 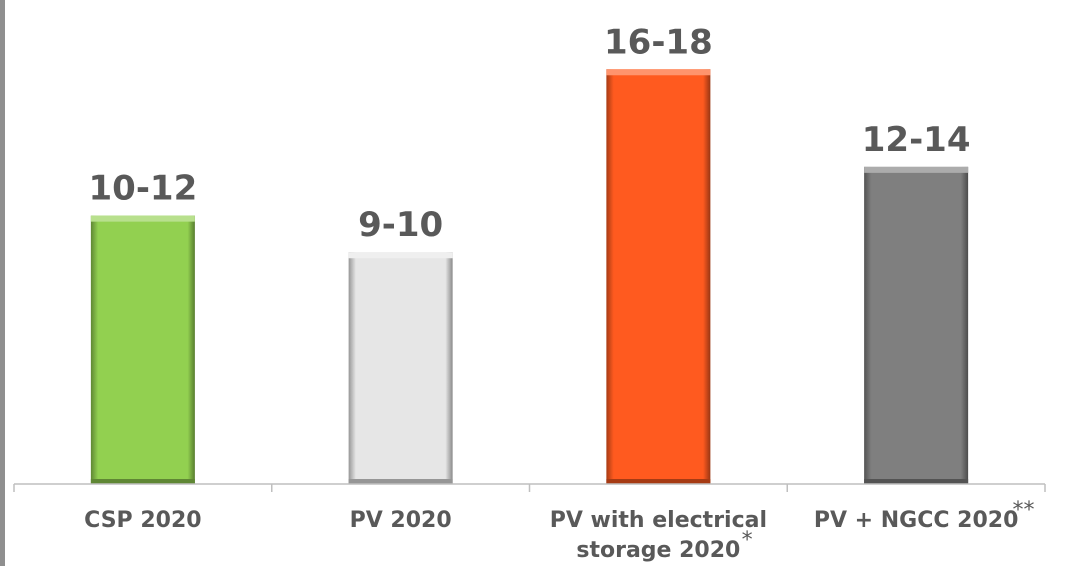 What do you see at coordinates (529, 487) in the screenshot?
I see `x-axis` at bounding box center [529, 487].